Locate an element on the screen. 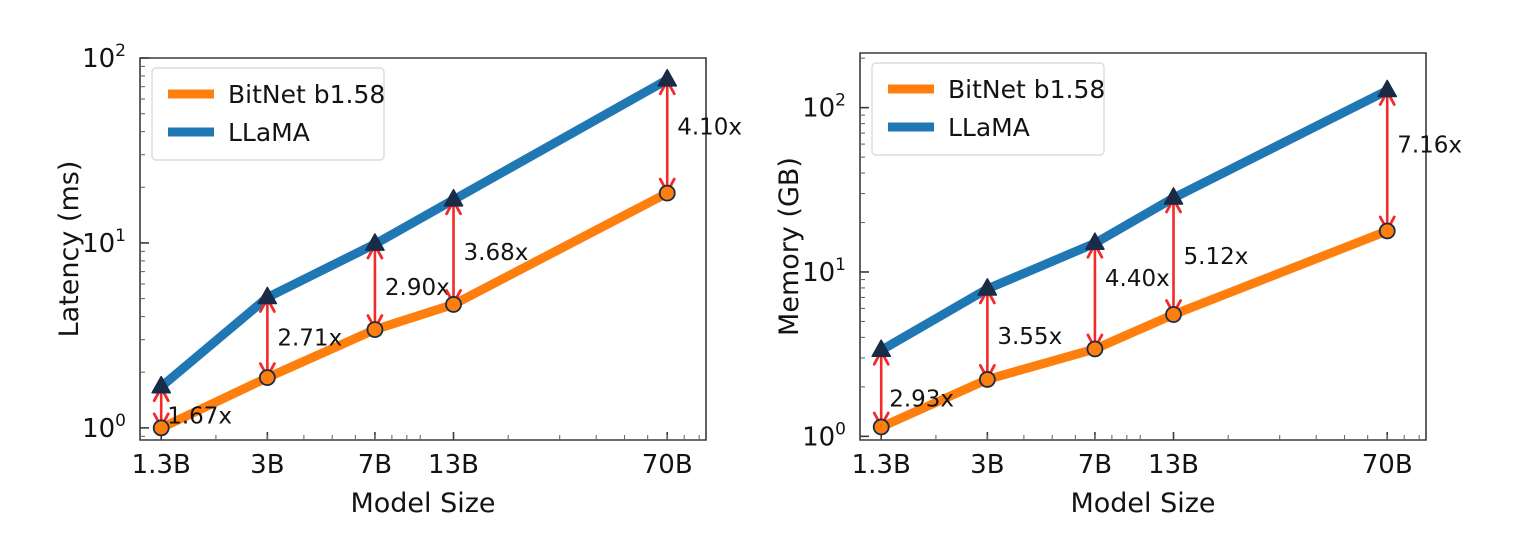 The height and width of the screenshot is (543, 1536). annotation-label: 4.40x is located at coordinates (1137, 279).